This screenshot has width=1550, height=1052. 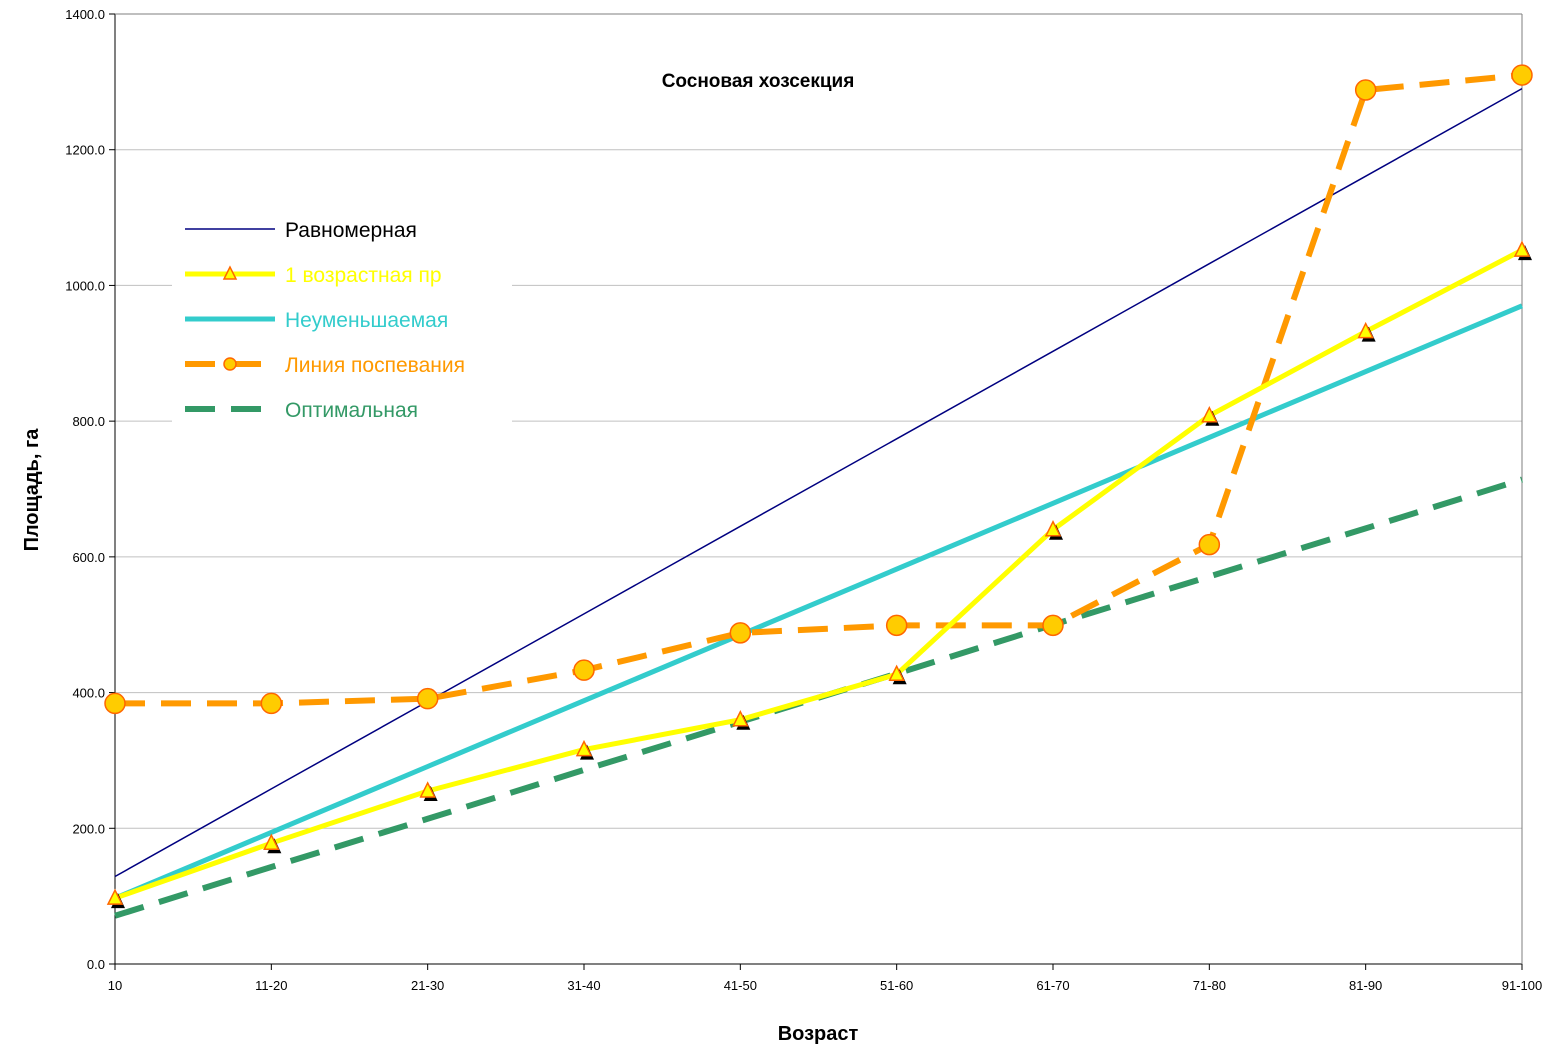 What do you see at coordinates (366, 320) in the screenshot?
I see `legend-label: Неуменьшаемая` at bounding box center [366, 320].